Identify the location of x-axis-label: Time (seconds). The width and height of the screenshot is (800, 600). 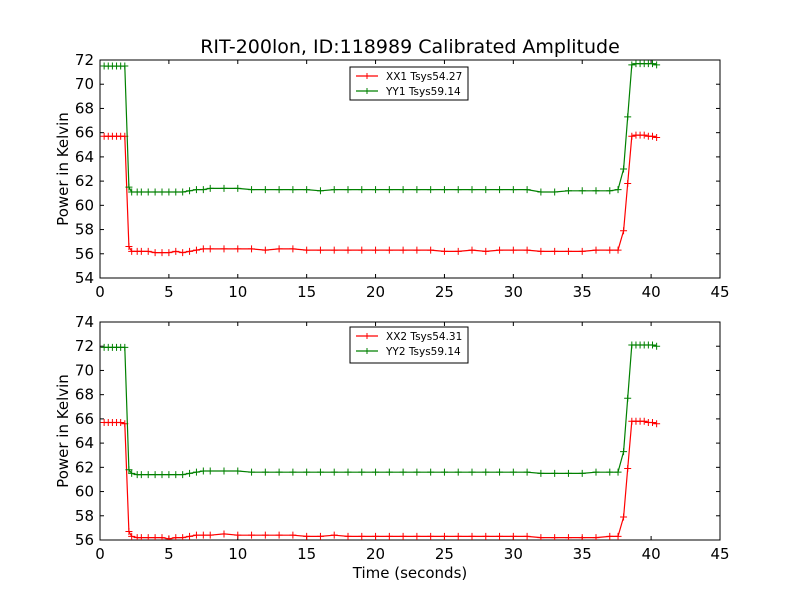
(410, 573).